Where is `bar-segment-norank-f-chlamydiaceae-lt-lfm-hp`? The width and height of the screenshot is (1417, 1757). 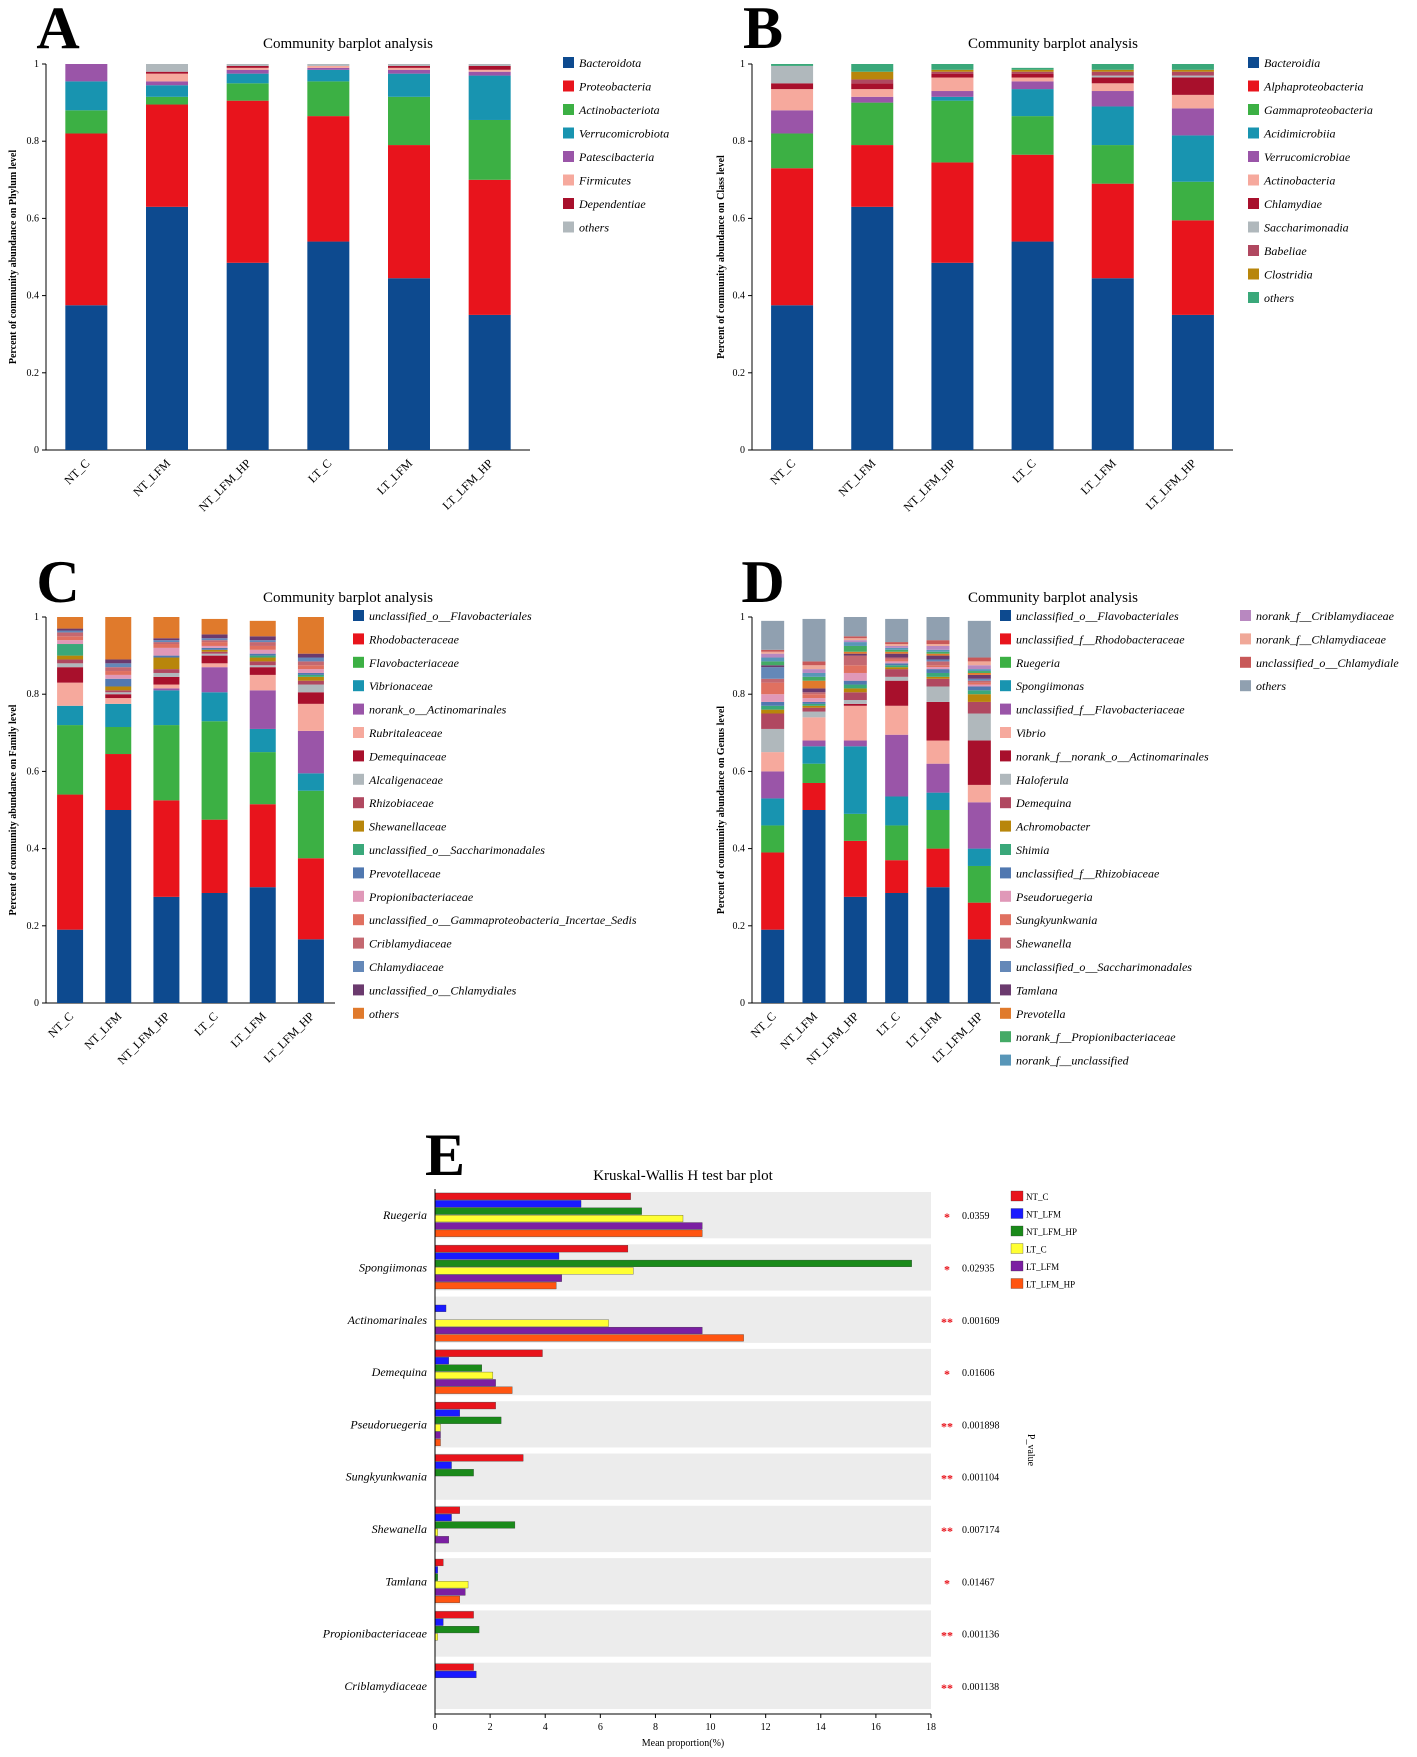
bar-segment-norank-f-chlamydiaceae-lt-lfm-hp is located at coordinates (979, 663).